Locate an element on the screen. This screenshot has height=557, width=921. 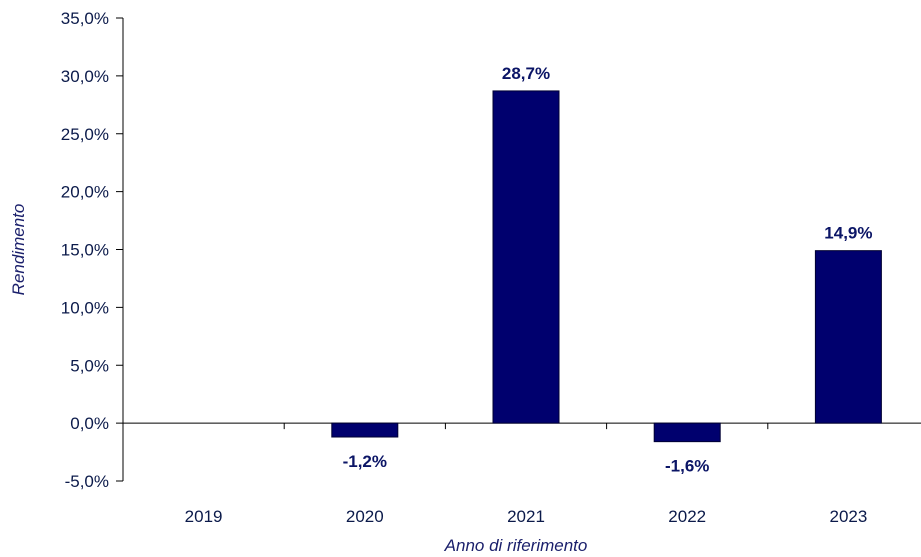
y-tick-label: 35,0% is located at coordinates (85, 18).